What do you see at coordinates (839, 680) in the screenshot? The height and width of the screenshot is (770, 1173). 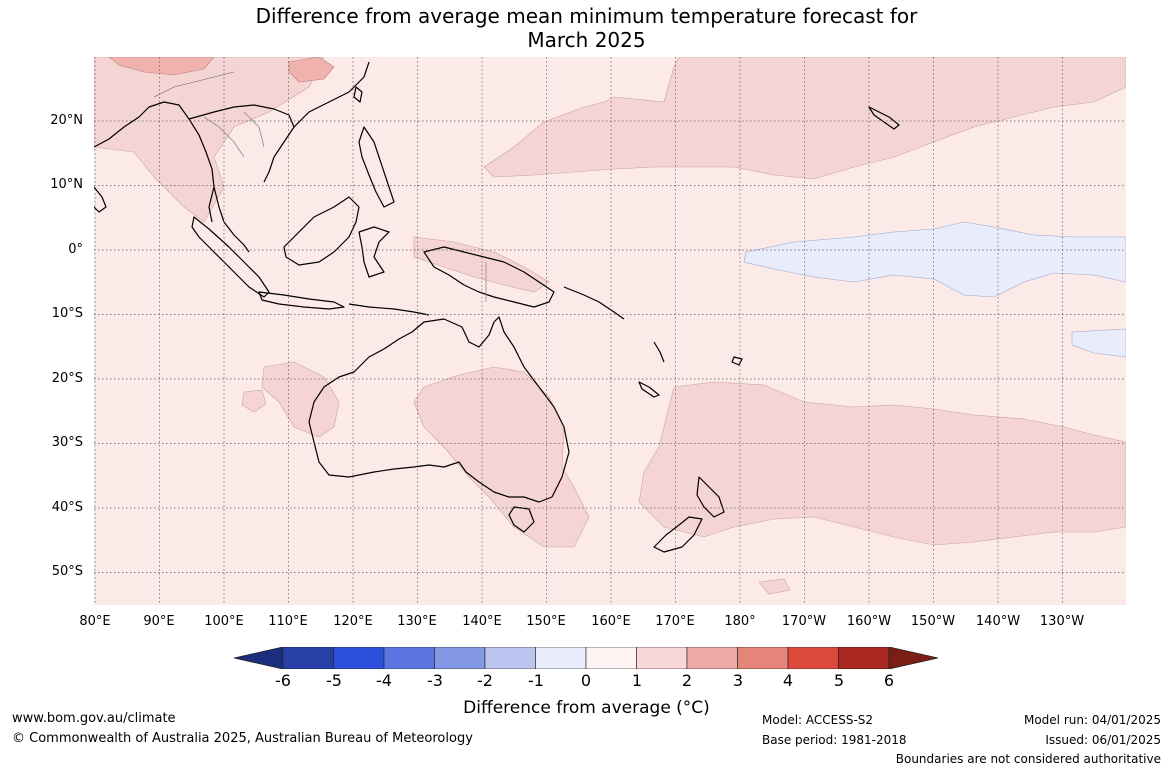 I see `colorbar-tick: 5` at bounding box center [839, 680].